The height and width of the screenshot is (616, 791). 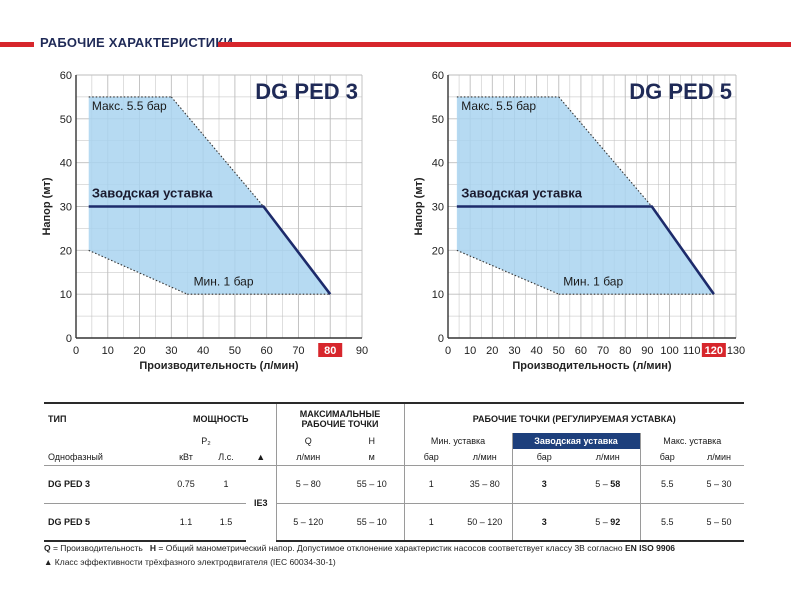 I want to click on section-title: РАБОЧИЕ ХАРАКТЕРИСТИКИ, so click(x=137, y=42).